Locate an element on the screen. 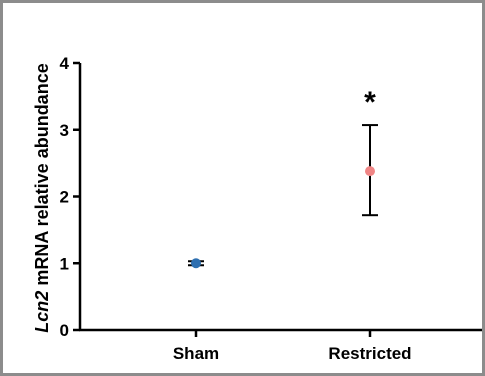  x-category-label-sham: Sham is located at coordinates (196, 353).